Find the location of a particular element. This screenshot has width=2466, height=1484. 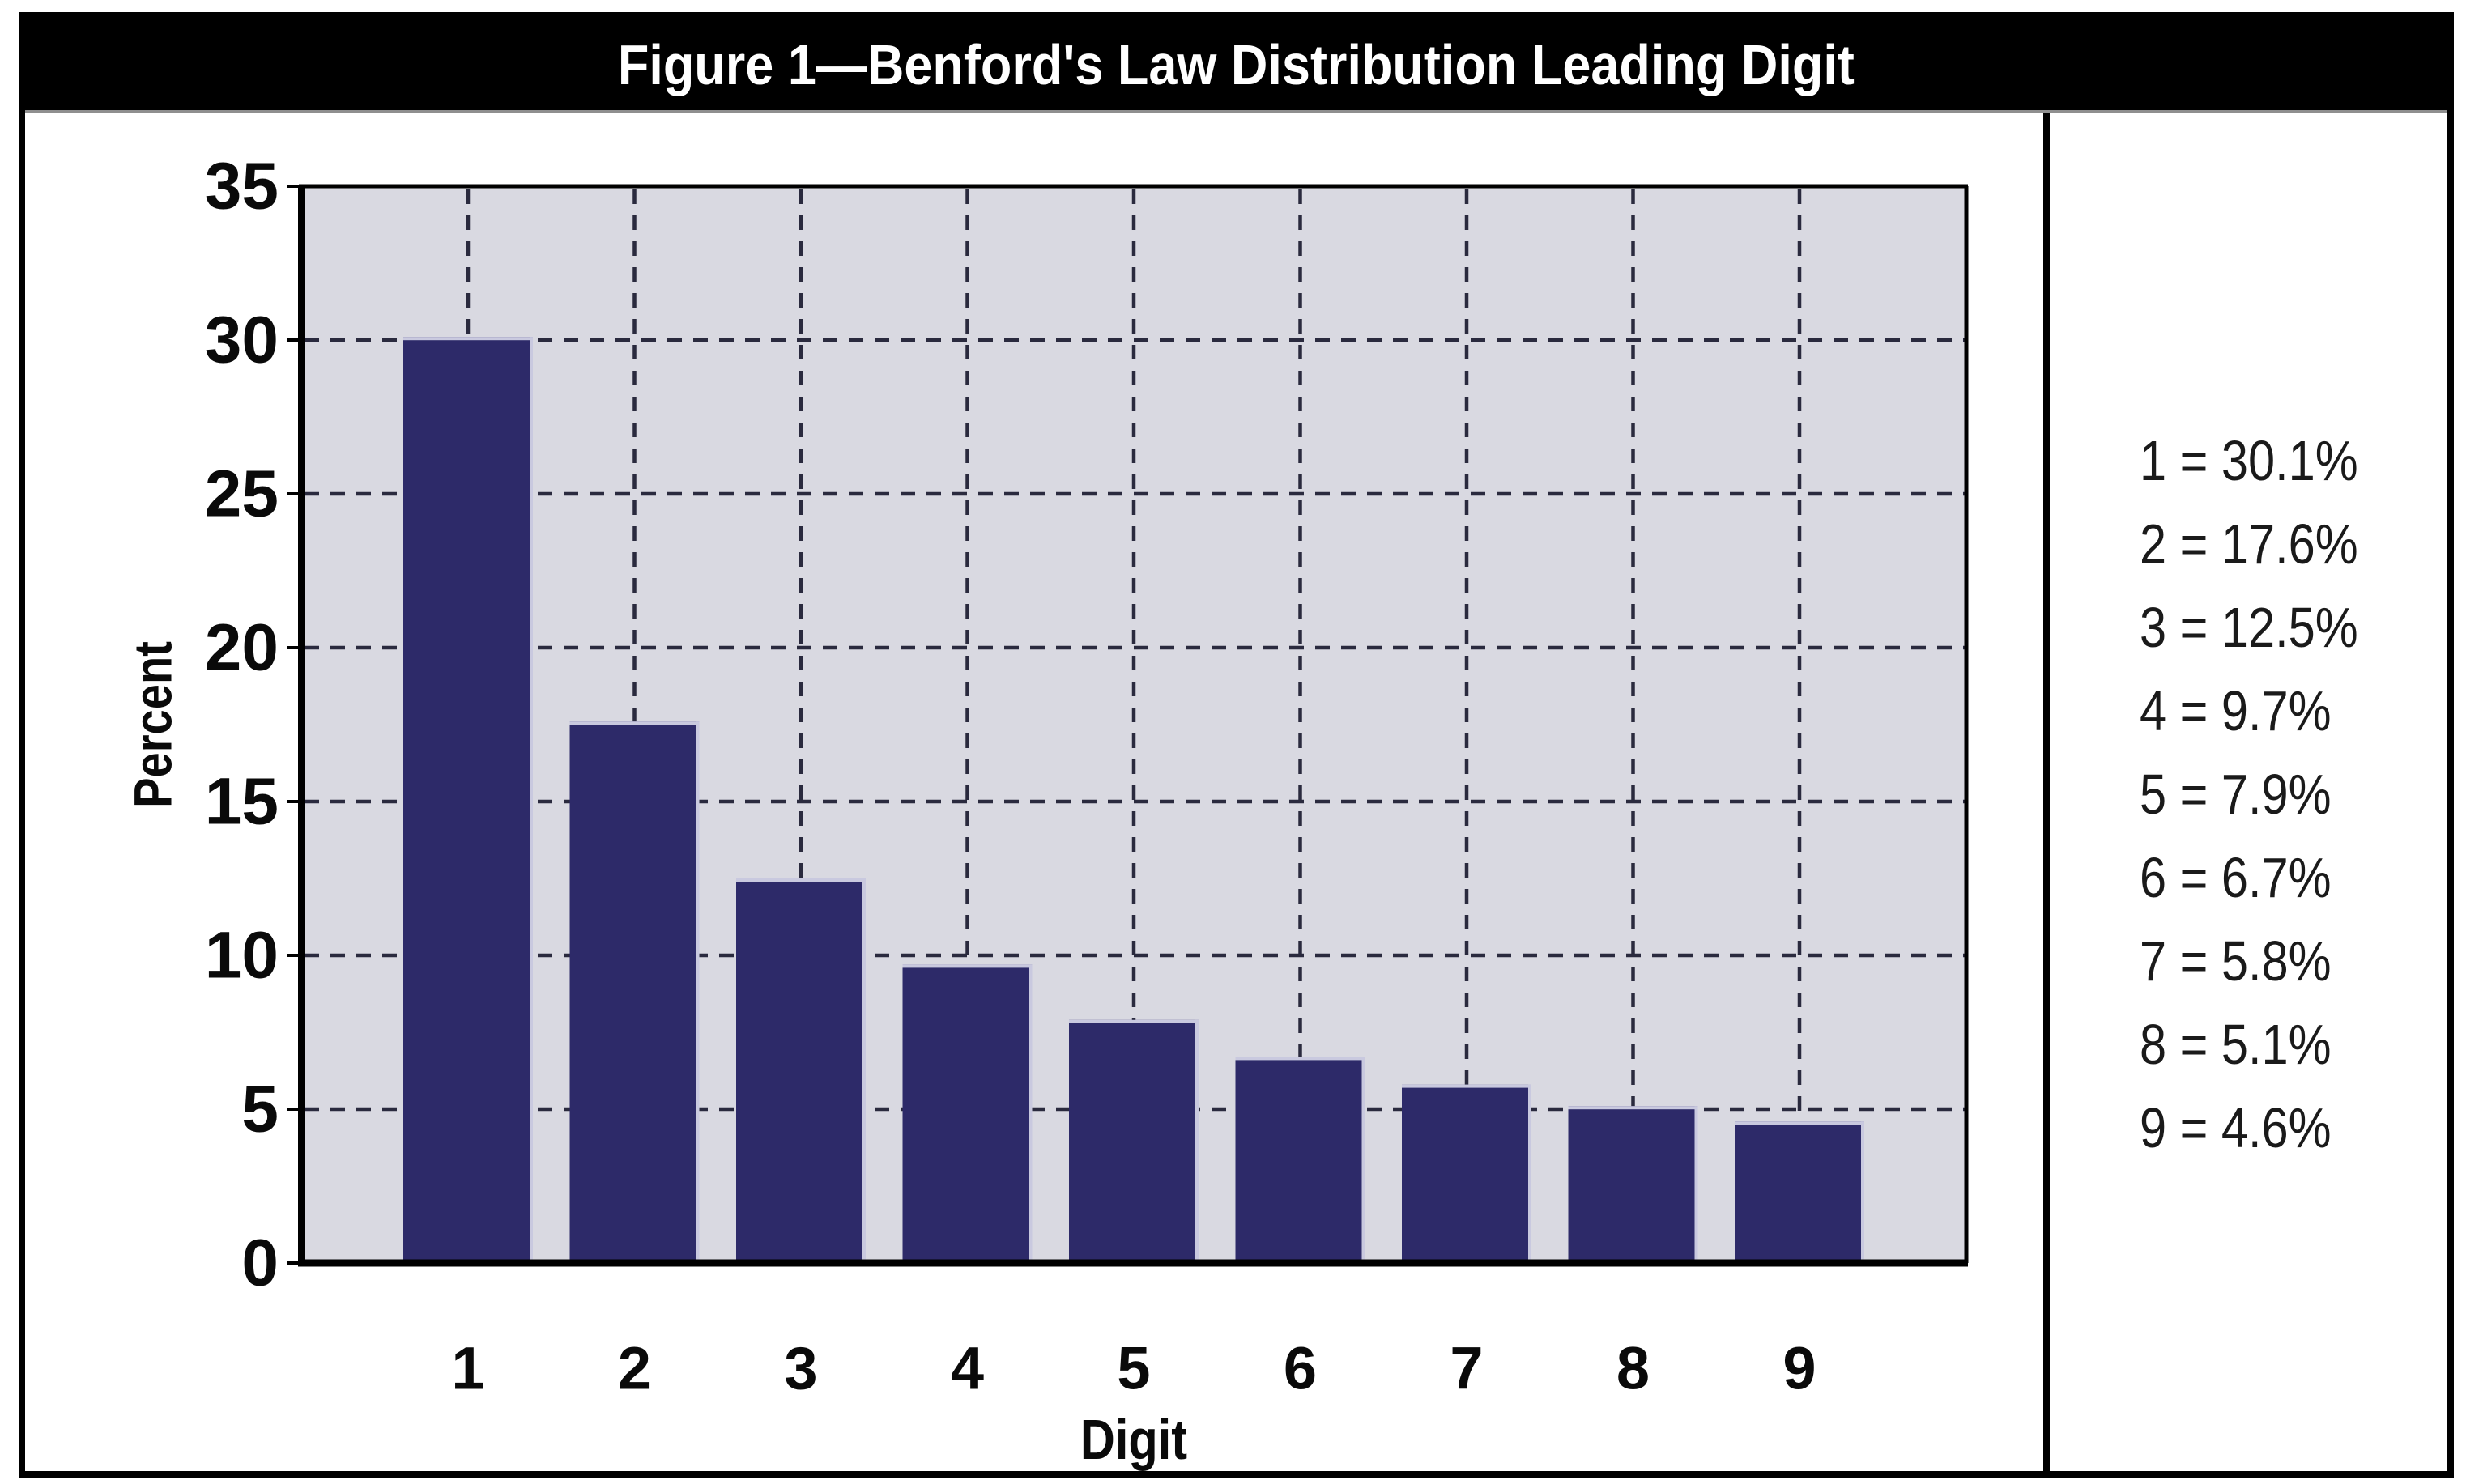

x-axis-tick-label-1: 1 is located at coordinates (467, 1368).